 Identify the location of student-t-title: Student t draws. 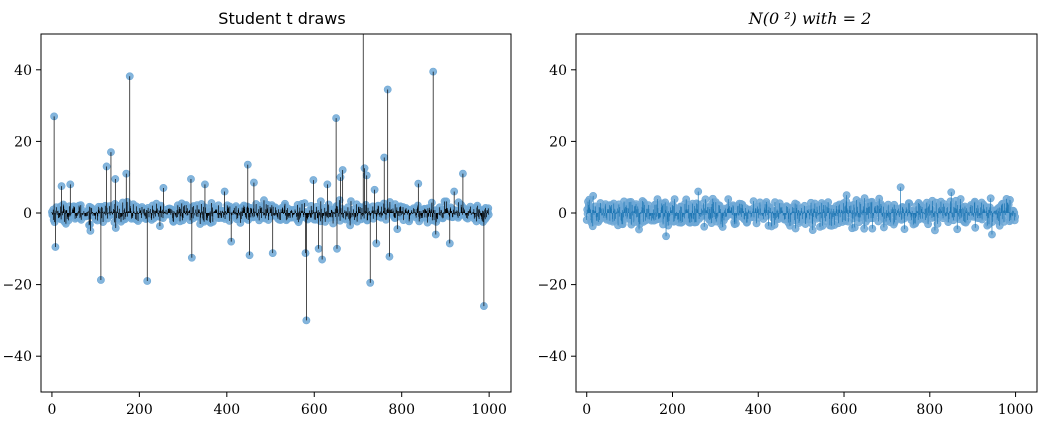
(281, 18).